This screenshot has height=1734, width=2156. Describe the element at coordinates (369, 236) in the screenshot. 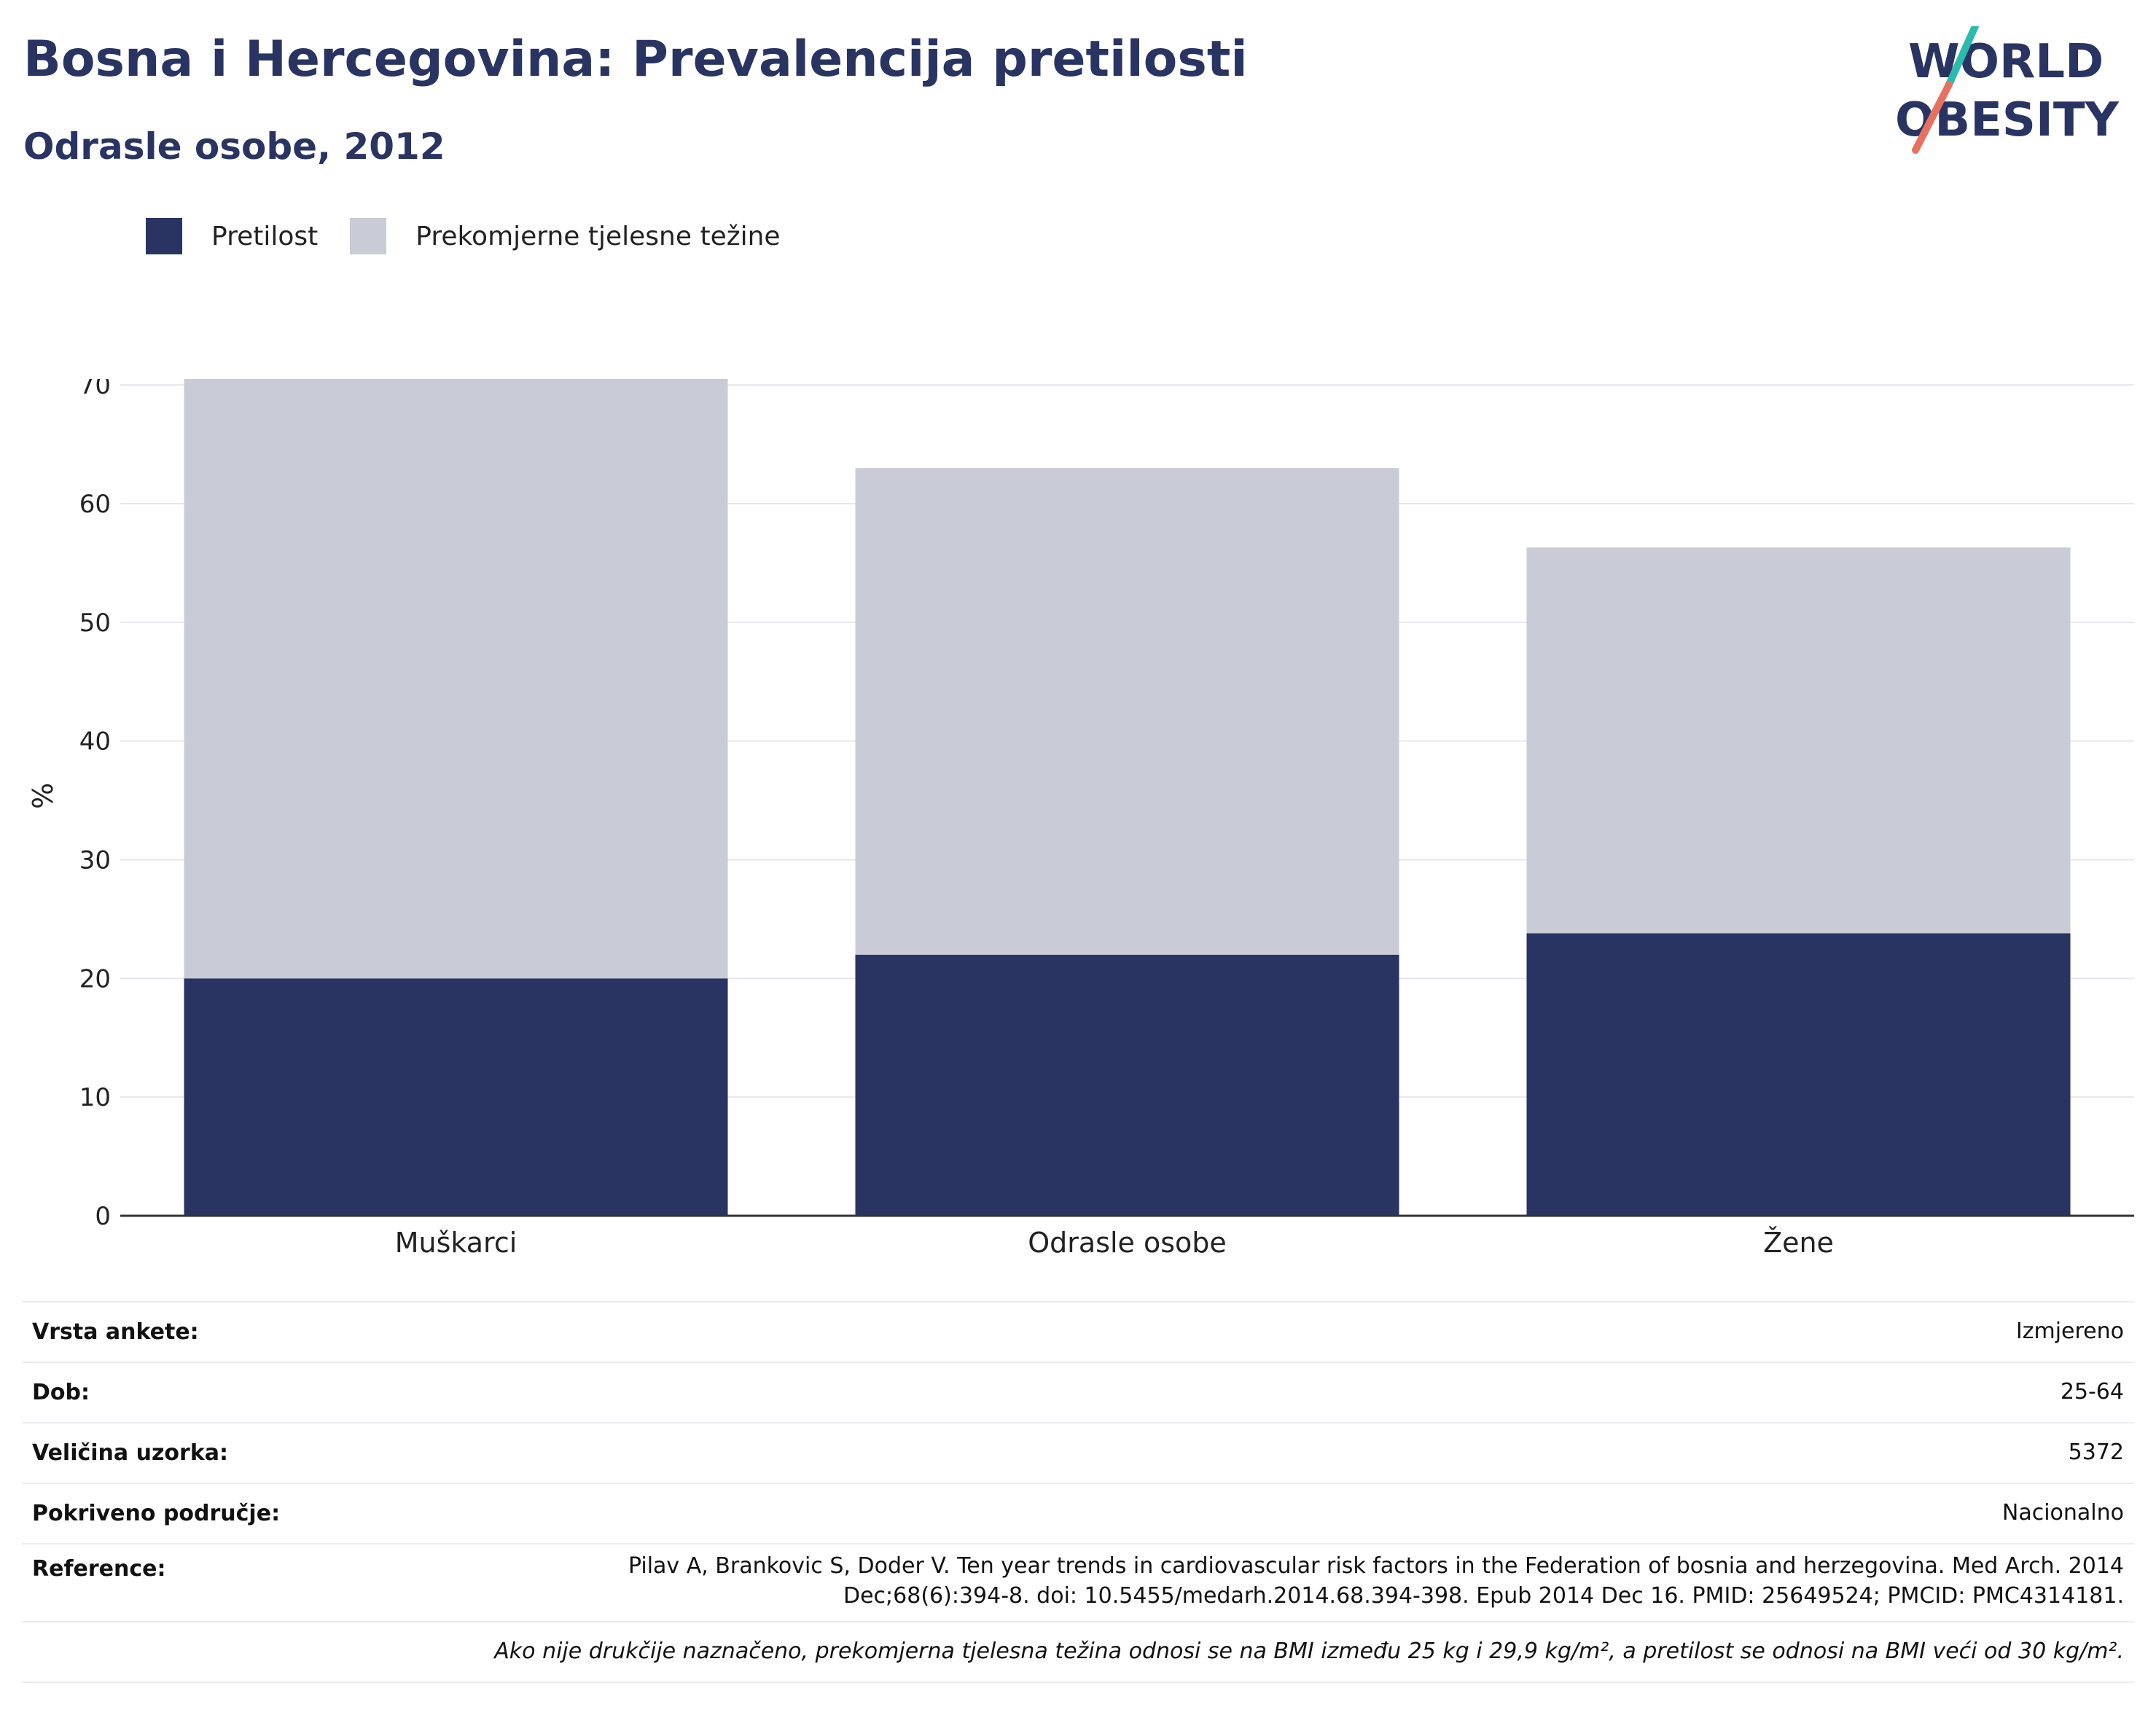

I see `legend-swatch-overweight` at that location.